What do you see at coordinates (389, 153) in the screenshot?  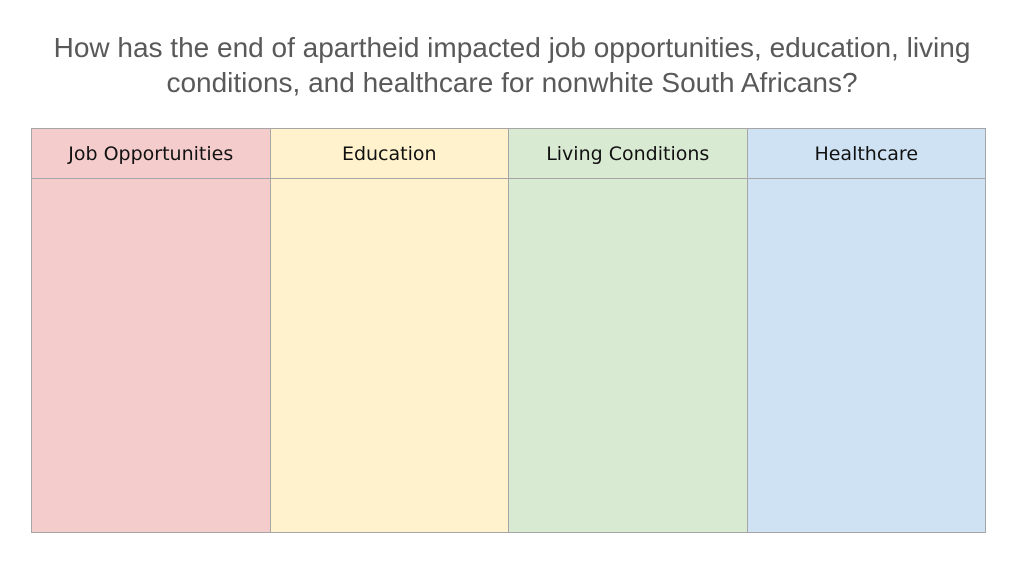 I see `column-header: Education` at bounding box center [389, 153].